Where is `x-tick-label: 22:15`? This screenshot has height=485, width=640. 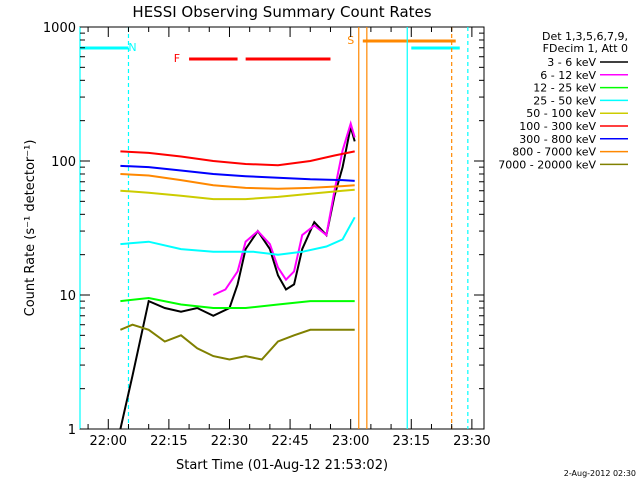
x-tick-label: 22:15 is located at coordinates (168, 441).